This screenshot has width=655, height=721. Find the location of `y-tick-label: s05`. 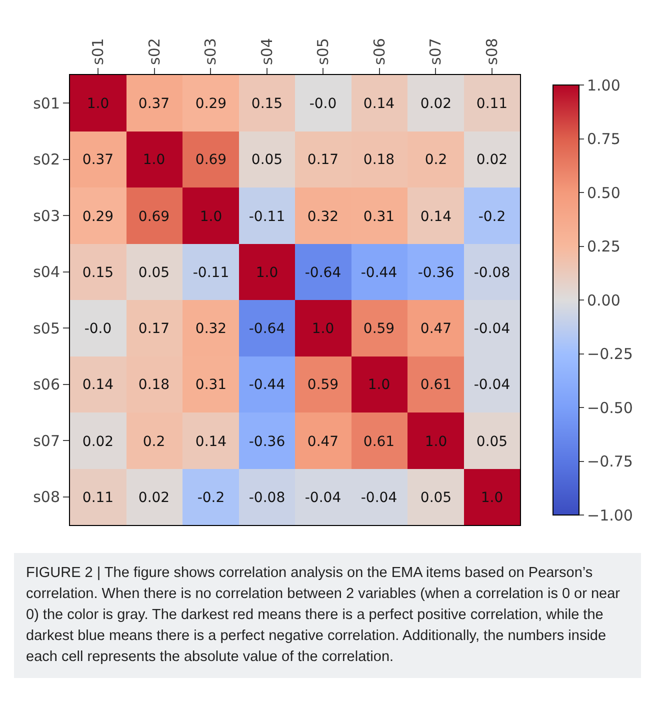

y-tick-label: s05 is located at coordinates (46, 328).